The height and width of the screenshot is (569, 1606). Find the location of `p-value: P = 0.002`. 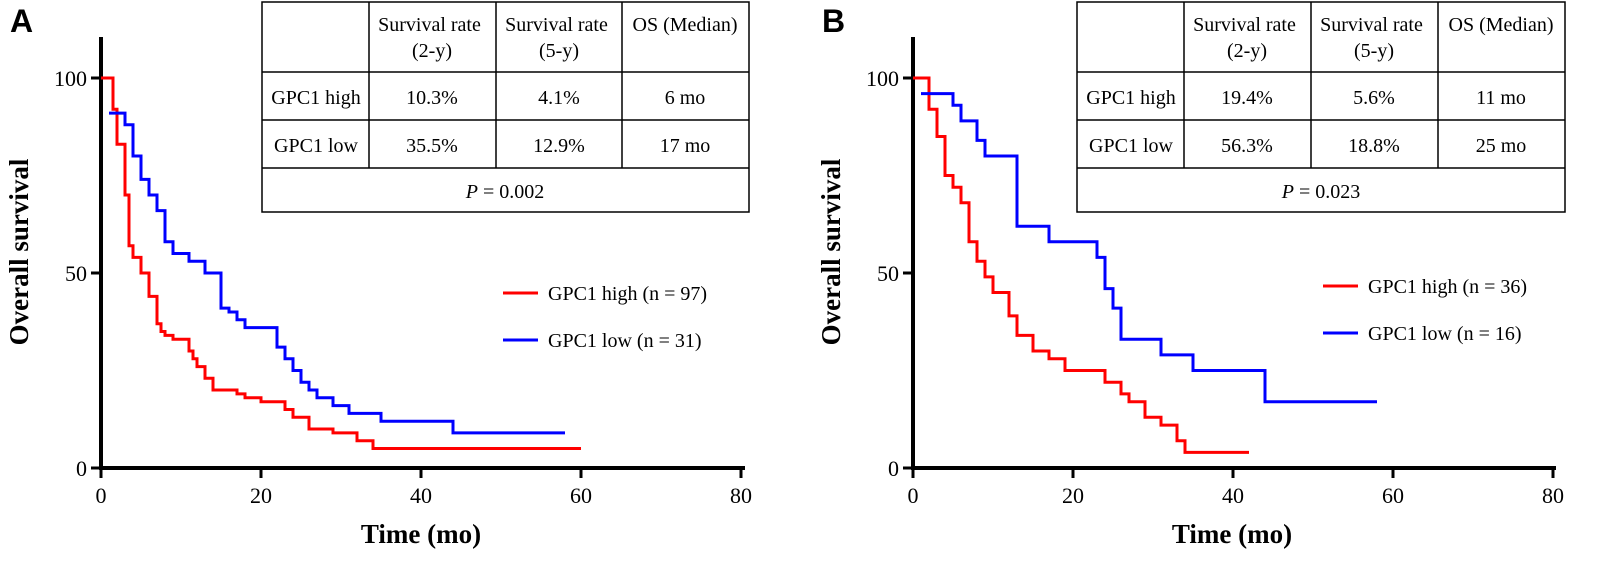

p-value: P = 0.002 is located at coordinates (505, 192).